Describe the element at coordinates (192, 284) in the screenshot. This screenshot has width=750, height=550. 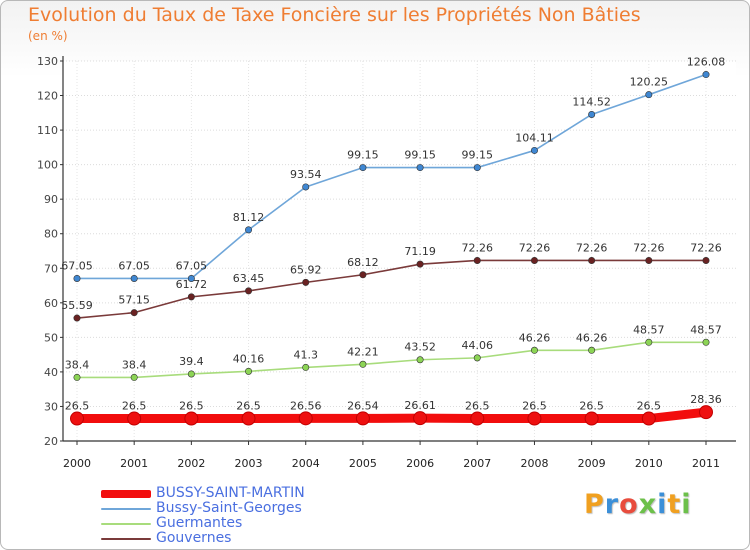
I see `data-label-gouvernes: 61.72` at that location.